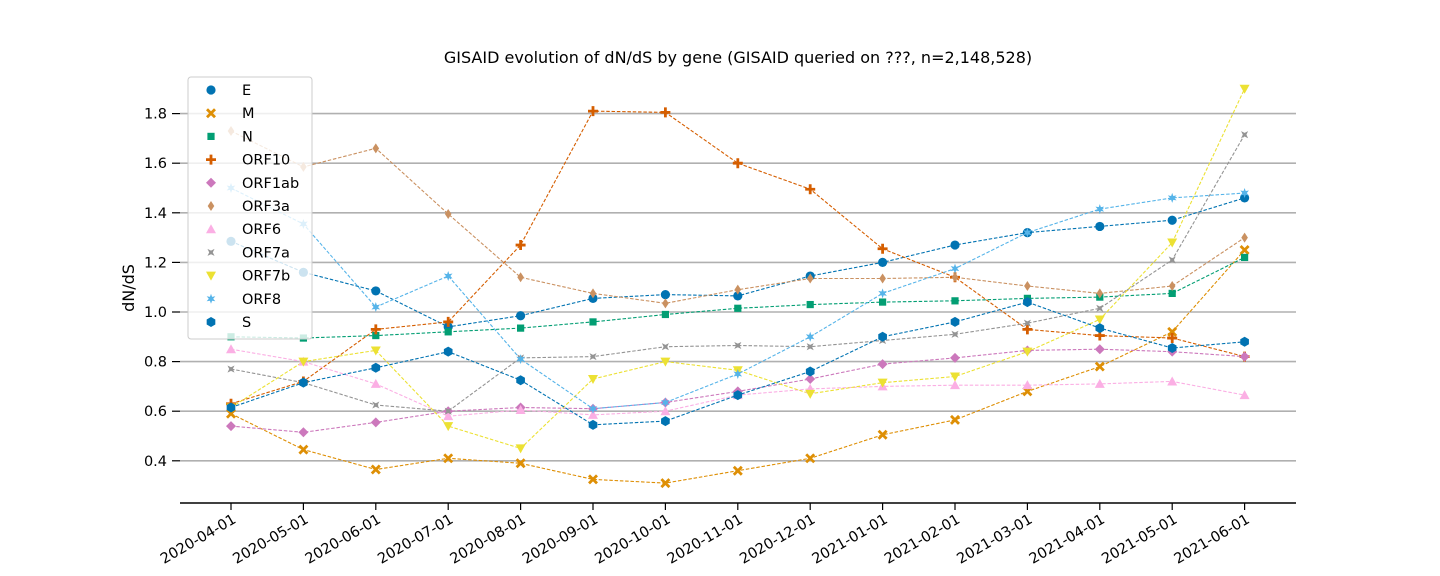 This screenshot has width=1440, height=576. I want to click on x-tick-label: 2020-06-01, so click(343, 540).